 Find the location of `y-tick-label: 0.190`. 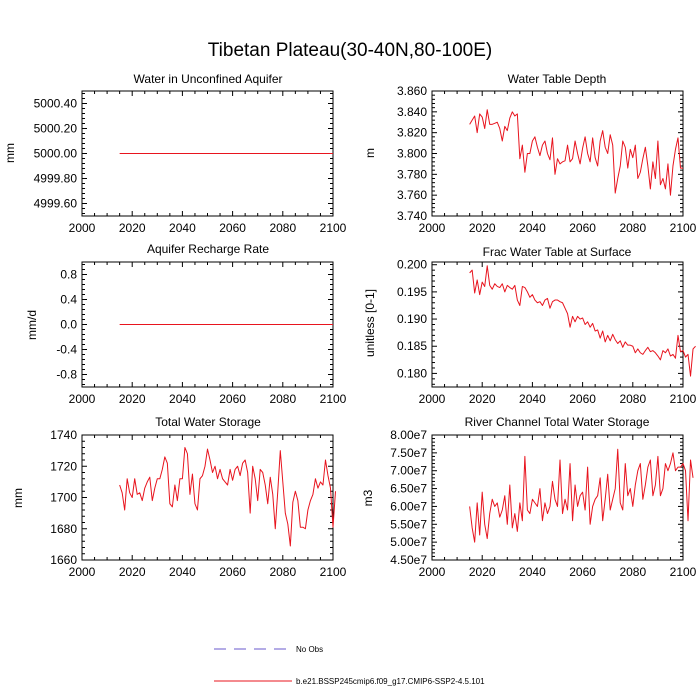

y-tick-label: 0.190 is located at coordinates (412, 319).